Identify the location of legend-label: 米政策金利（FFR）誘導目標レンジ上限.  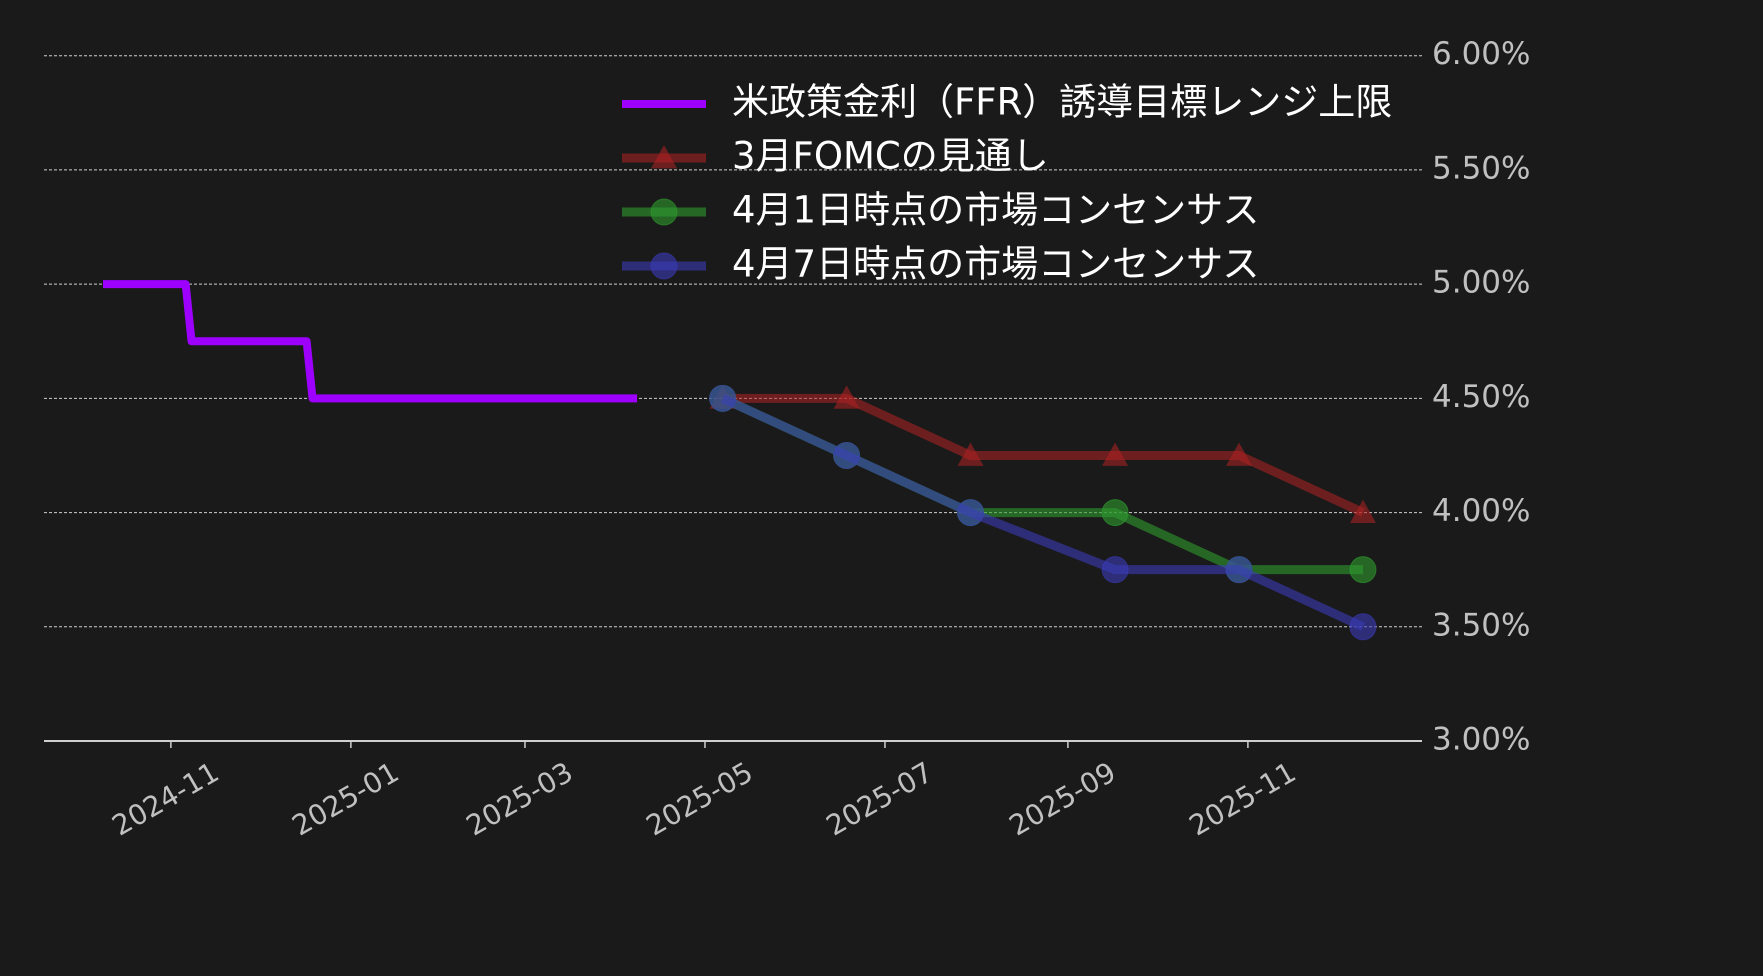
(1062, 102).